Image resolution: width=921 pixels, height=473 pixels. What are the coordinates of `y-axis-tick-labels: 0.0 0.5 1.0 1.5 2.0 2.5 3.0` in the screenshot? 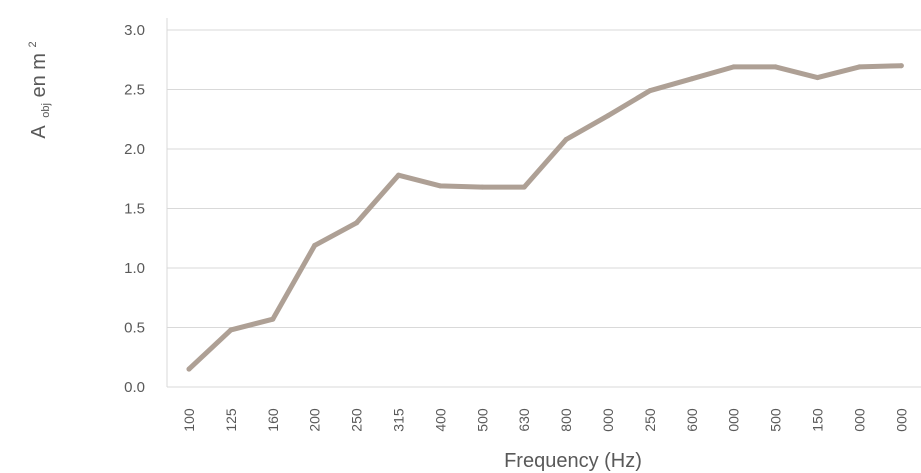 It's located at (134, 209).